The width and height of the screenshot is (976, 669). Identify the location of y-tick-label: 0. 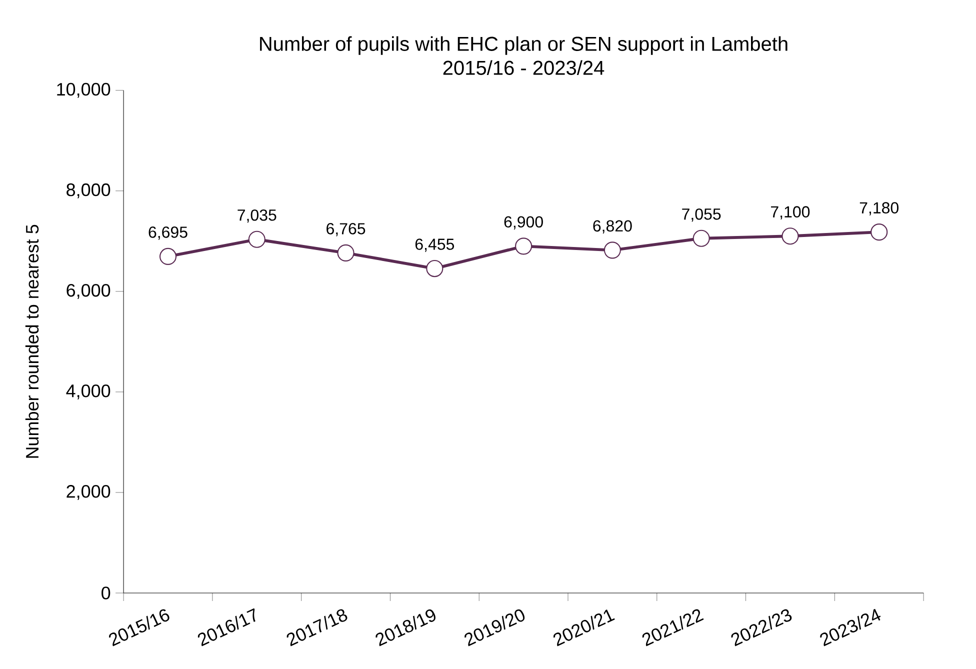
(106, 593).